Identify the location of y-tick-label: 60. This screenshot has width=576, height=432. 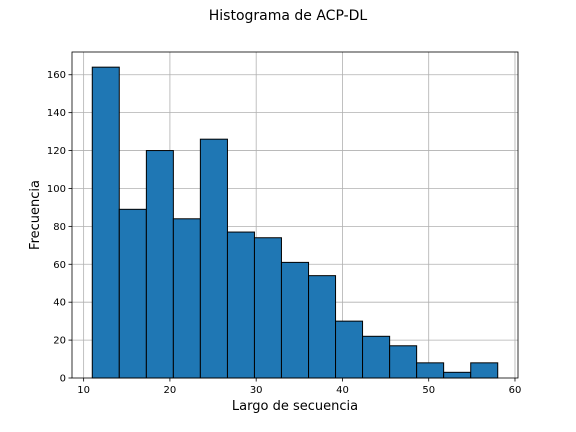
(59, 265).